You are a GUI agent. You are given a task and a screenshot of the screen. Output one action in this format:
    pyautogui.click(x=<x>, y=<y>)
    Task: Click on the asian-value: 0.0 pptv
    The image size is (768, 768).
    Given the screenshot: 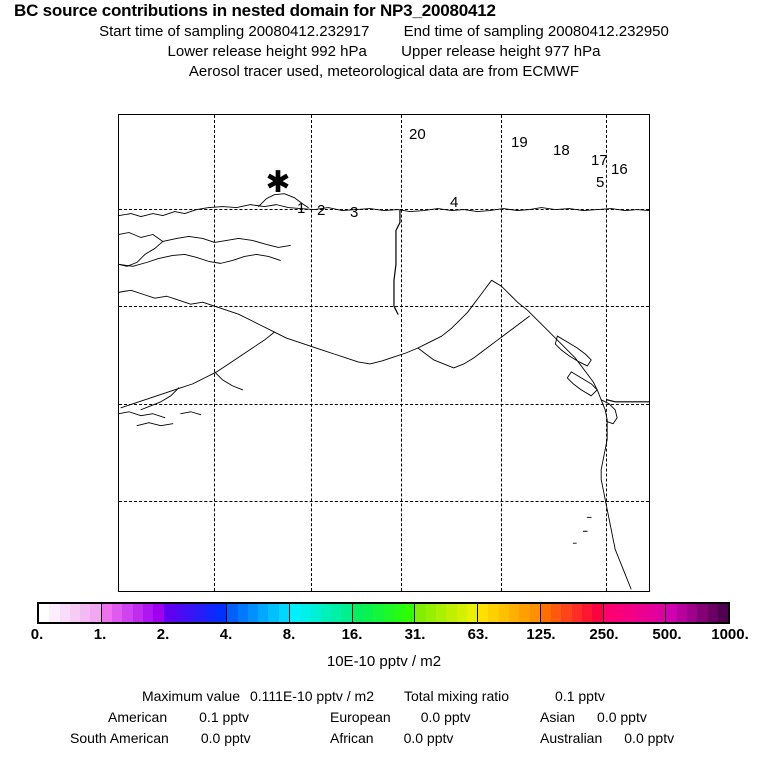 What is the action you would take?
    pyautogui.click(x=622, y=717)
    